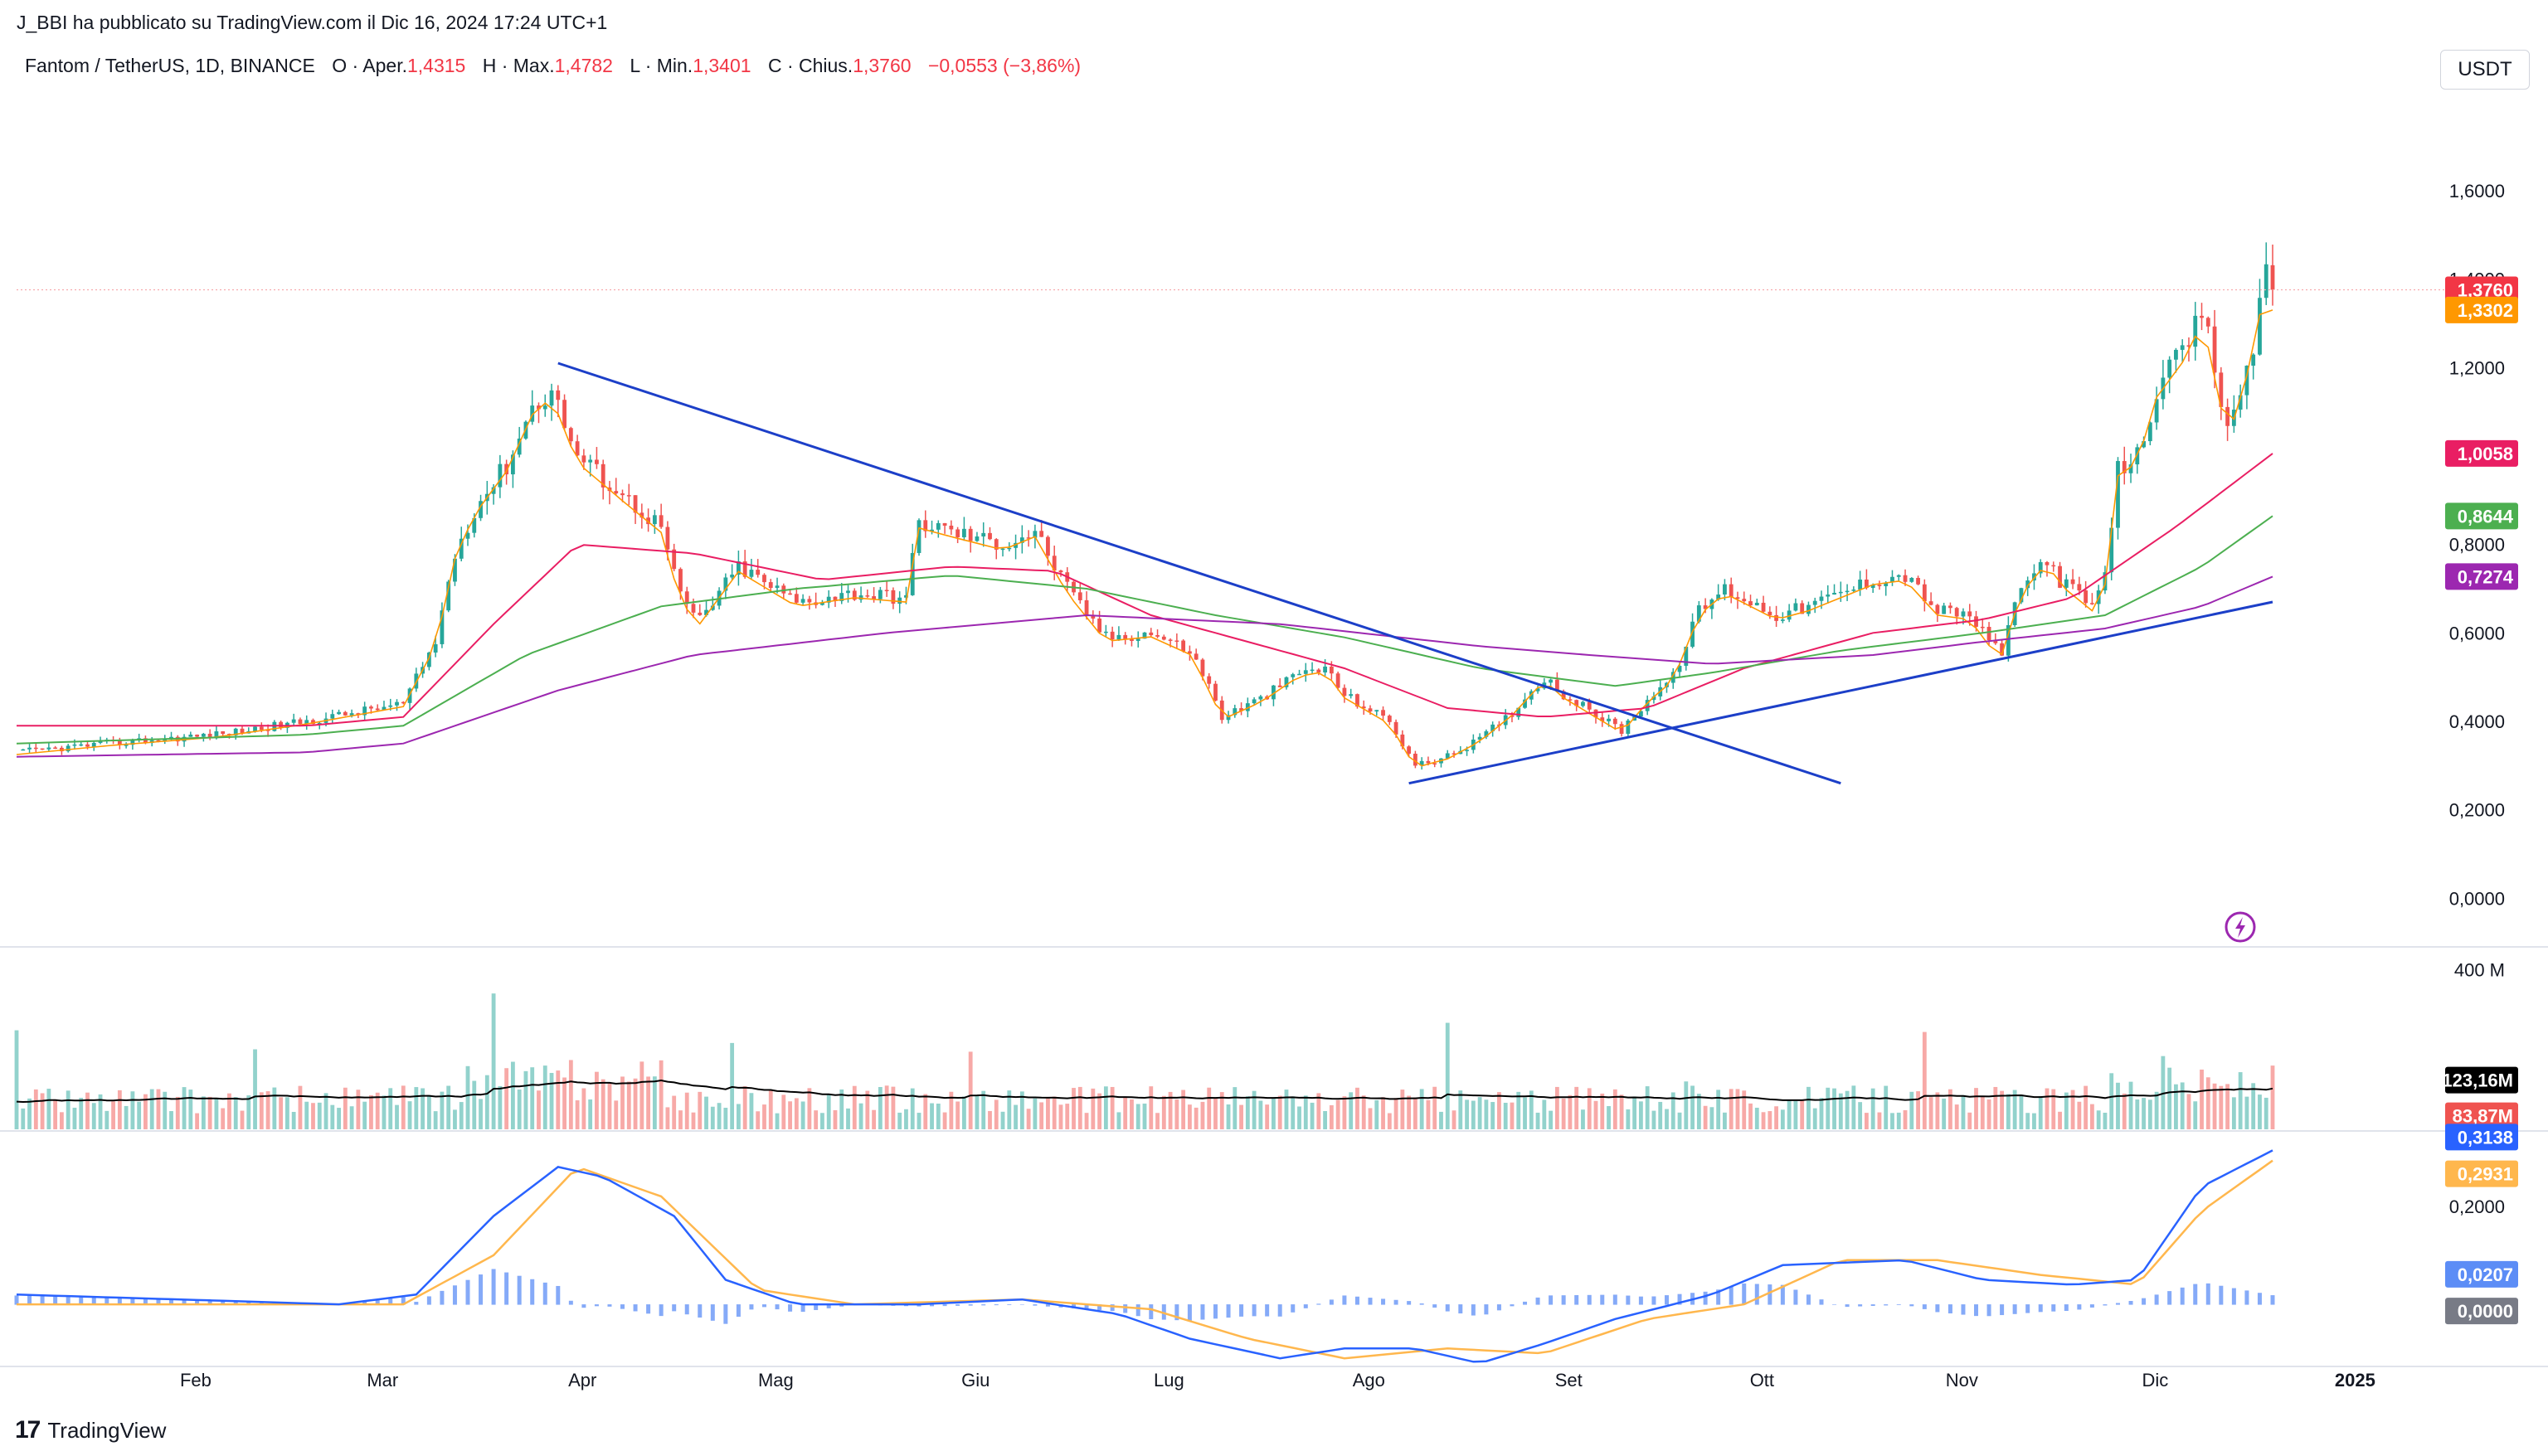  Describe the element at coordinates (2481, 309) in the screenshot. I see `ema-value-tag-0-bg` at that location.